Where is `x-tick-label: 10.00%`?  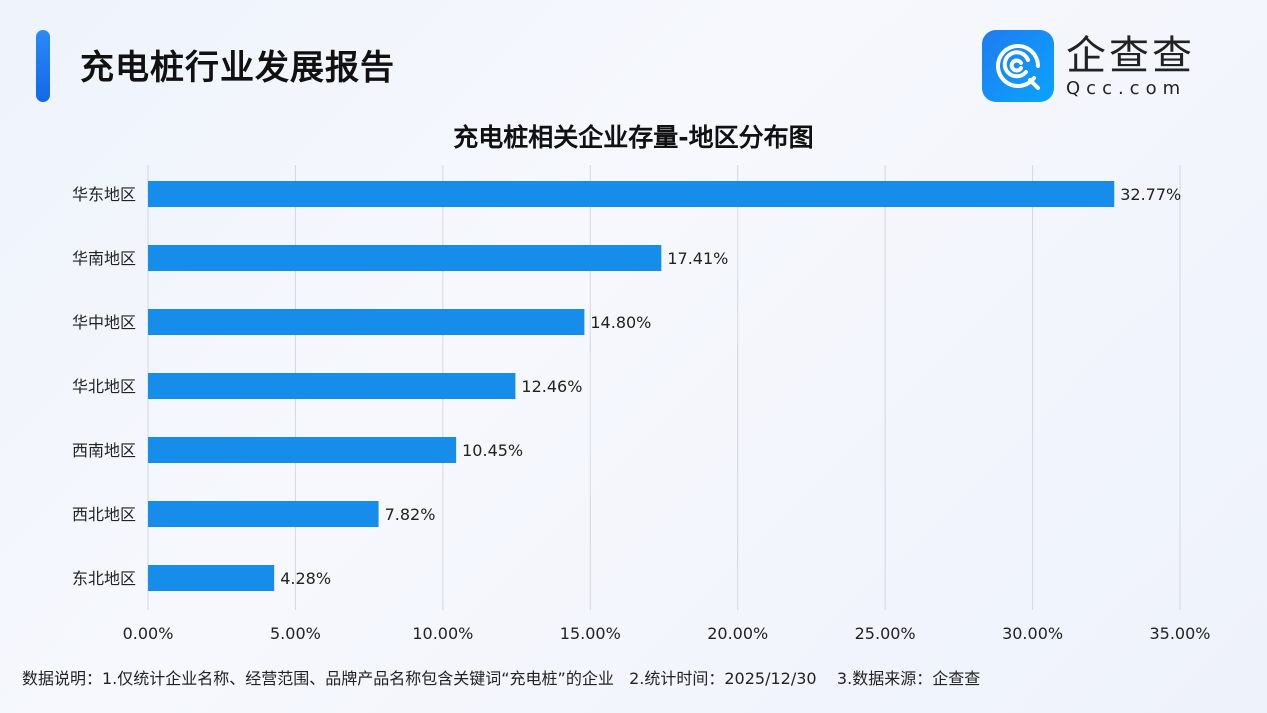 x-tick-label: 10.00% is located at coordinates (442, 633).